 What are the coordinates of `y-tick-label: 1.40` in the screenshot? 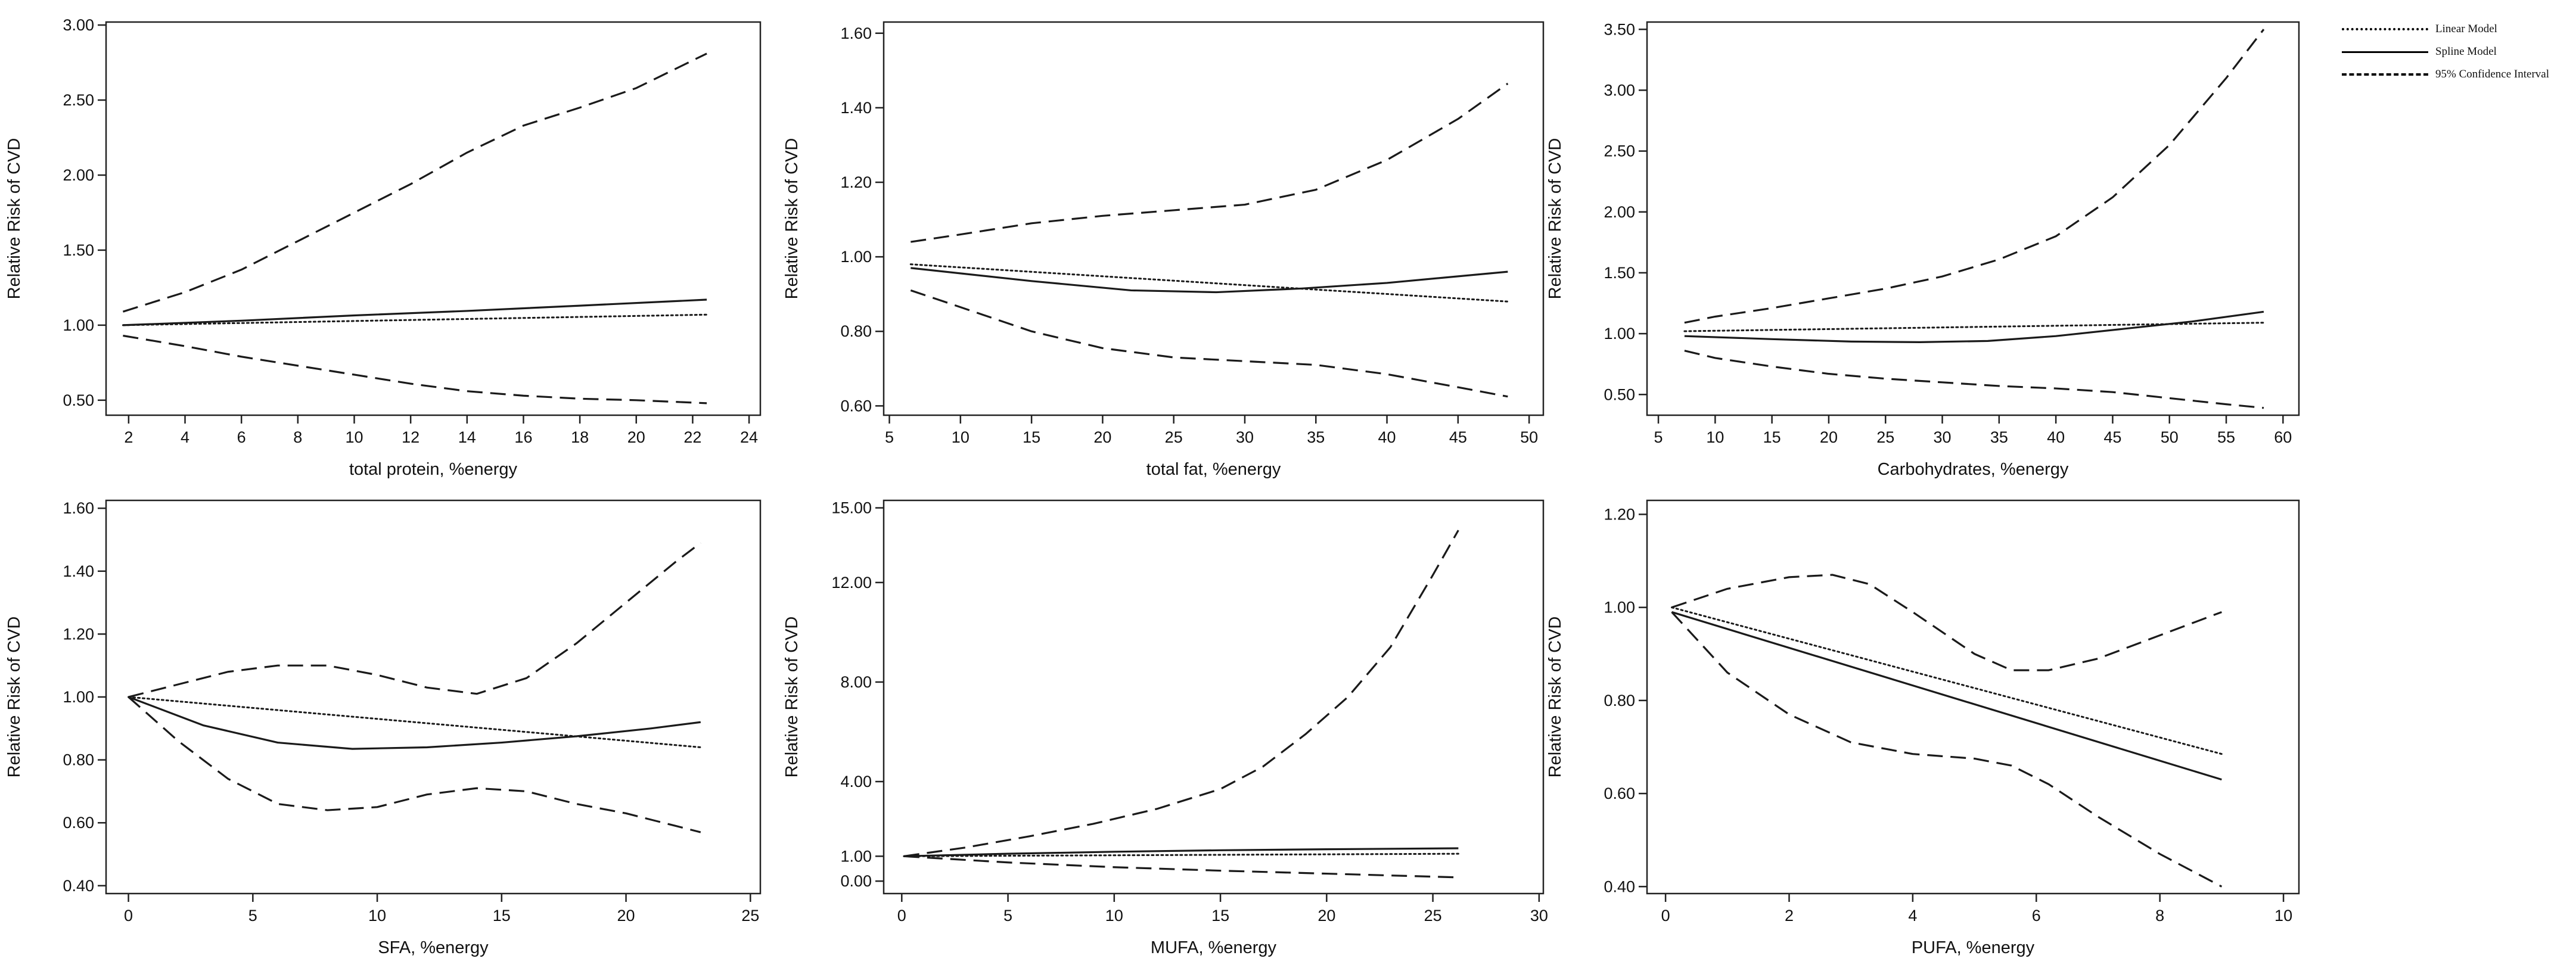 It's located at (856, 108).